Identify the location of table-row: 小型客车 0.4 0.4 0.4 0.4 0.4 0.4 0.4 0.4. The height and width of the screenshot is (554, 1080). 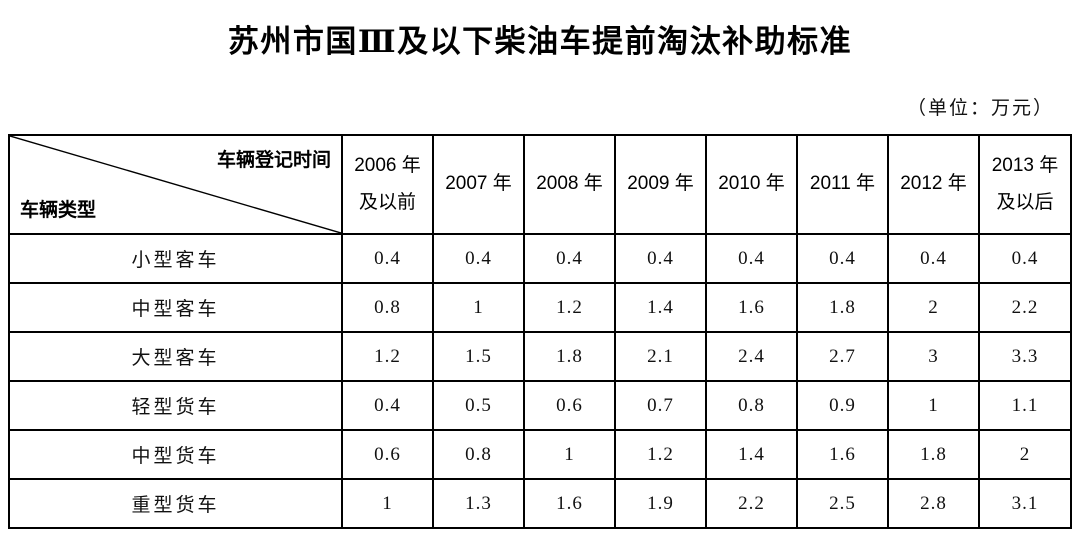
(540, 258).